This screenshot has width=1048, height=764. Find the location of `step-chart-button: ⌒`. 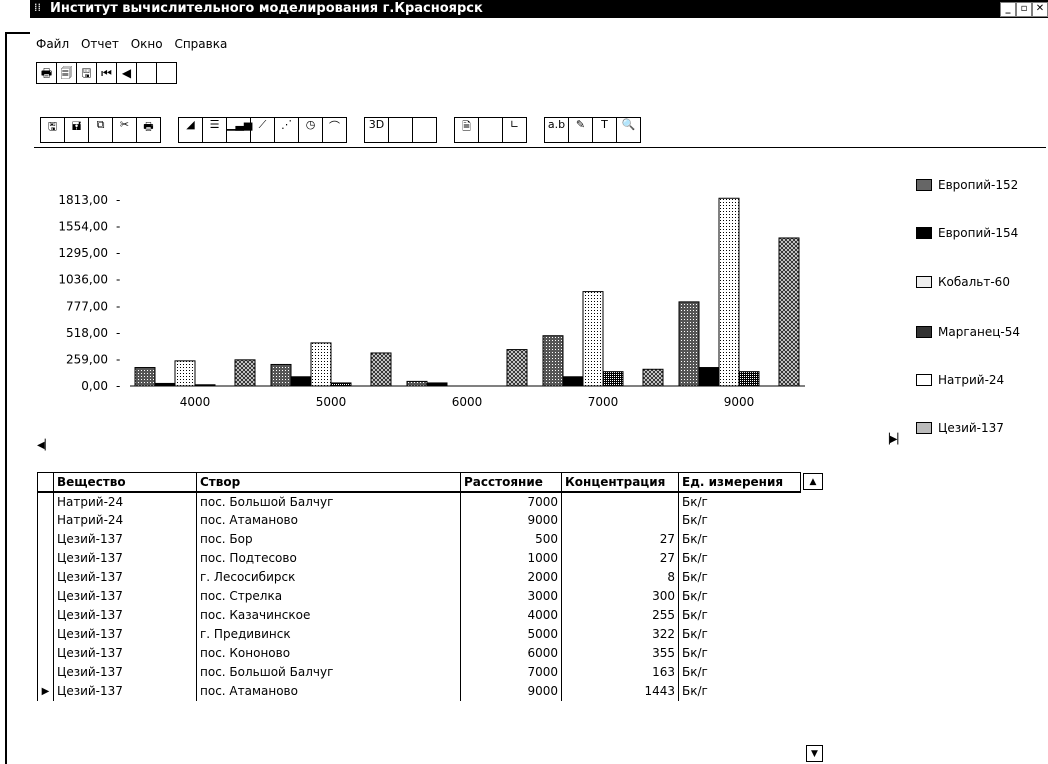

step-chart-button: ⌒ is located at coordinates (334, 130).